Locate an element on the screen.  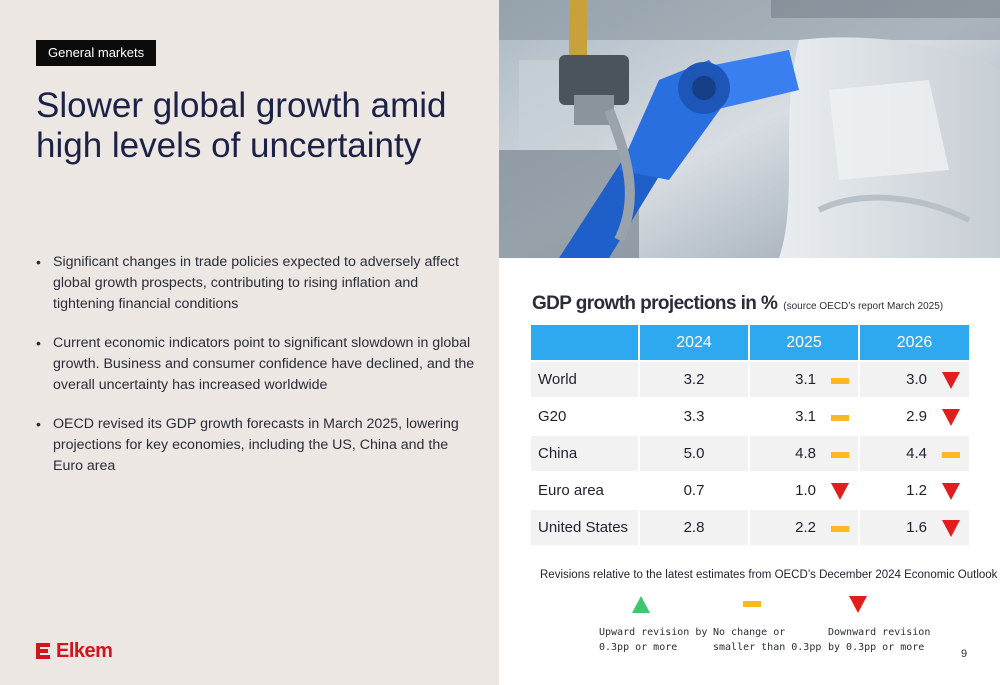
value-2026-cell: 2.9 is located at coordinates (913, 416).